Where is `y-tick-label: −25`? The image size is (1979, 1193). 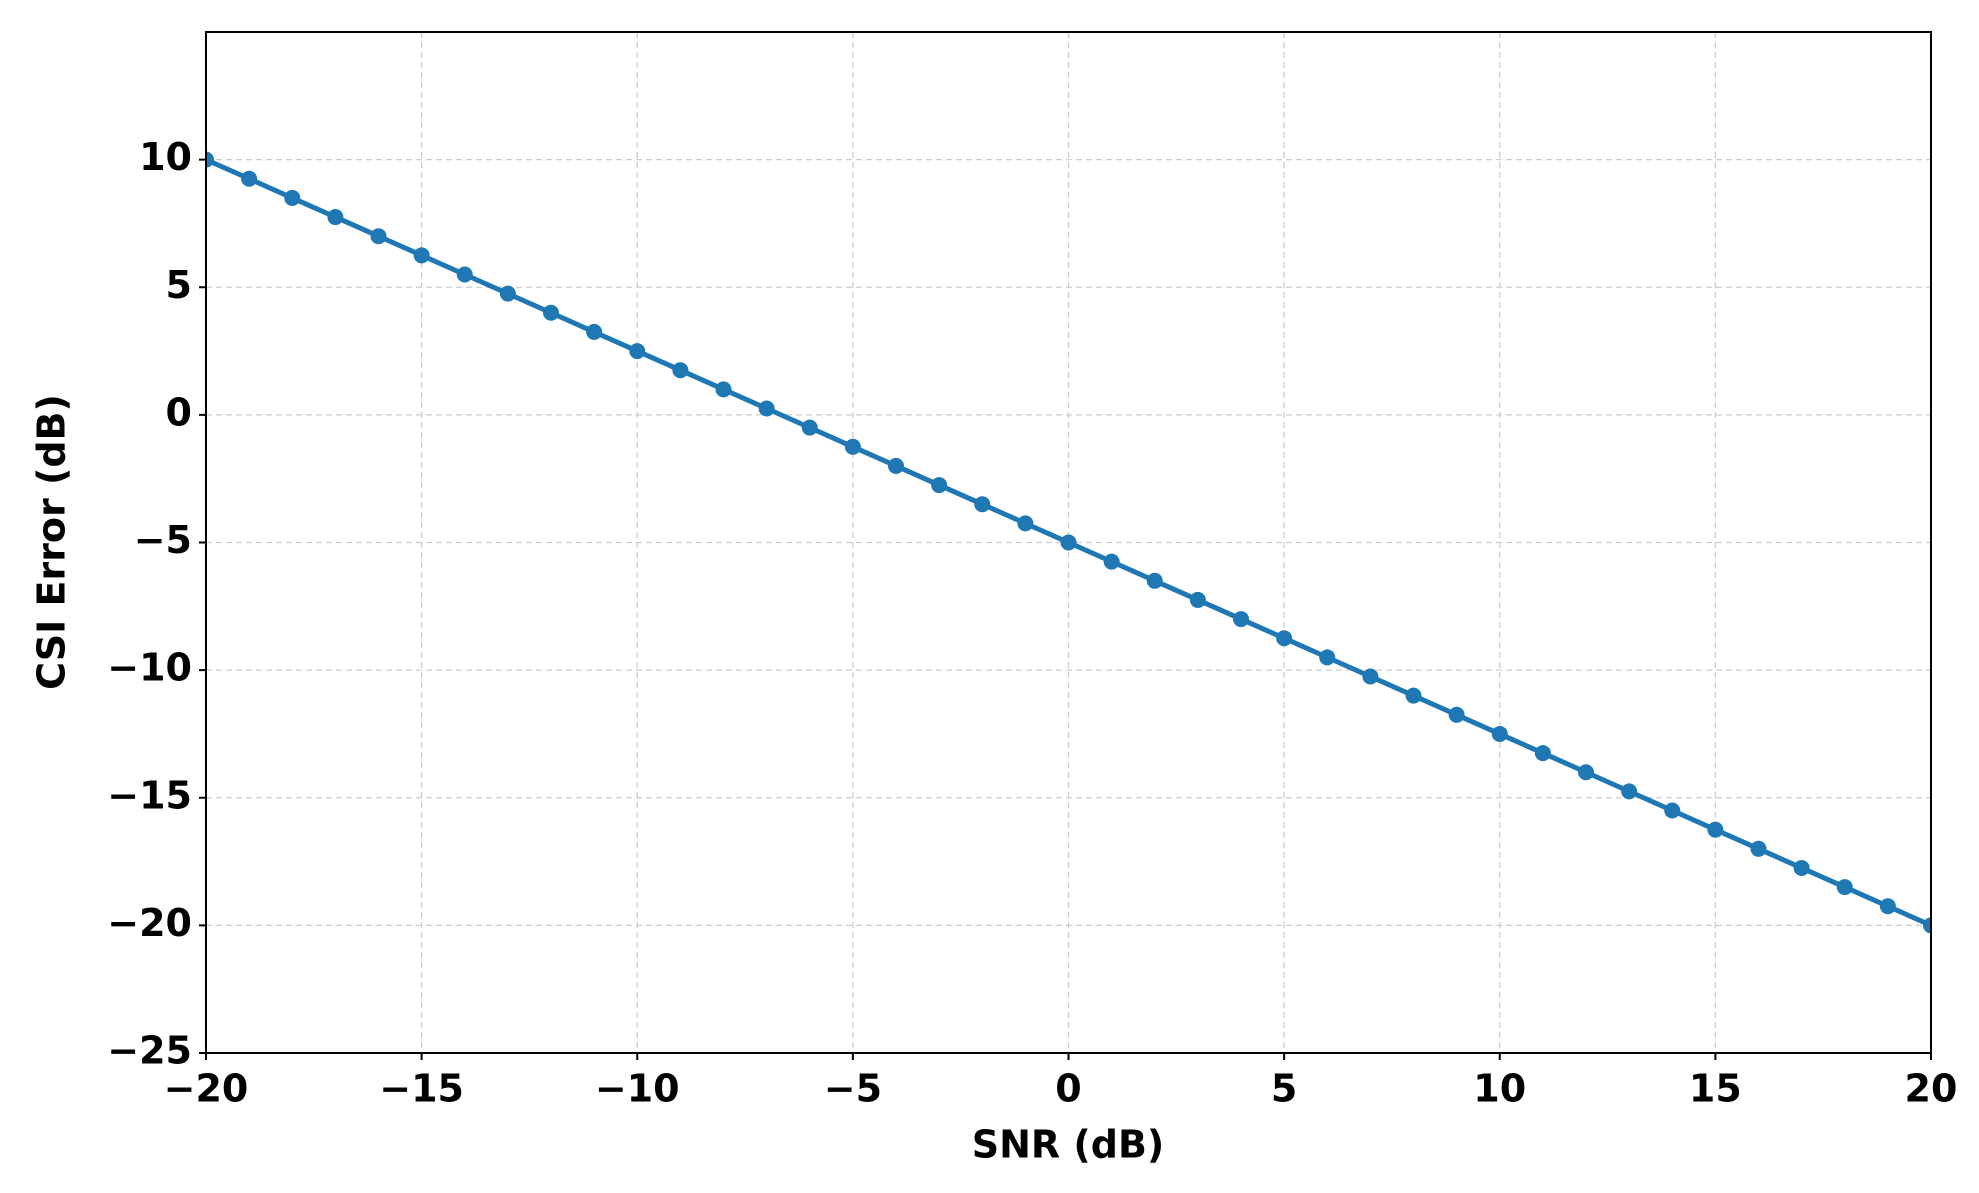
y-tick-label: −25 is located at coordinates (149, 1051).